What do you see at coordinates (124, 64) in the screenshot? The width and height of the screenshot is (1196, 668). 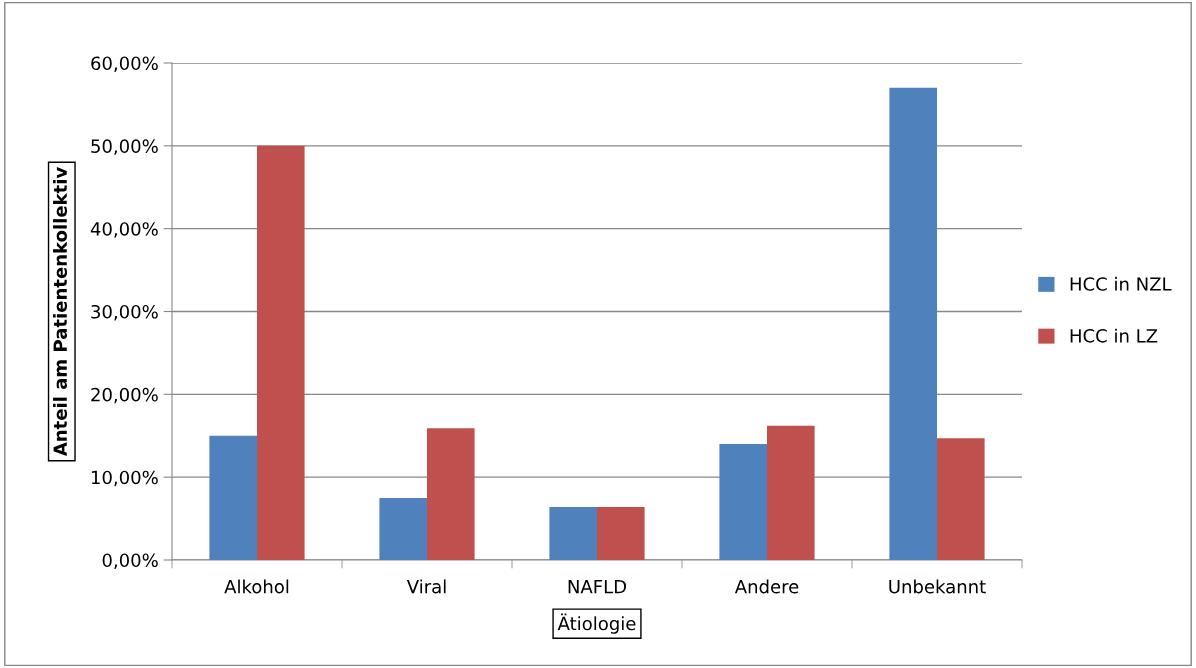 I see `y-tick-label: 60,00%` at bounding box center [124, 64].